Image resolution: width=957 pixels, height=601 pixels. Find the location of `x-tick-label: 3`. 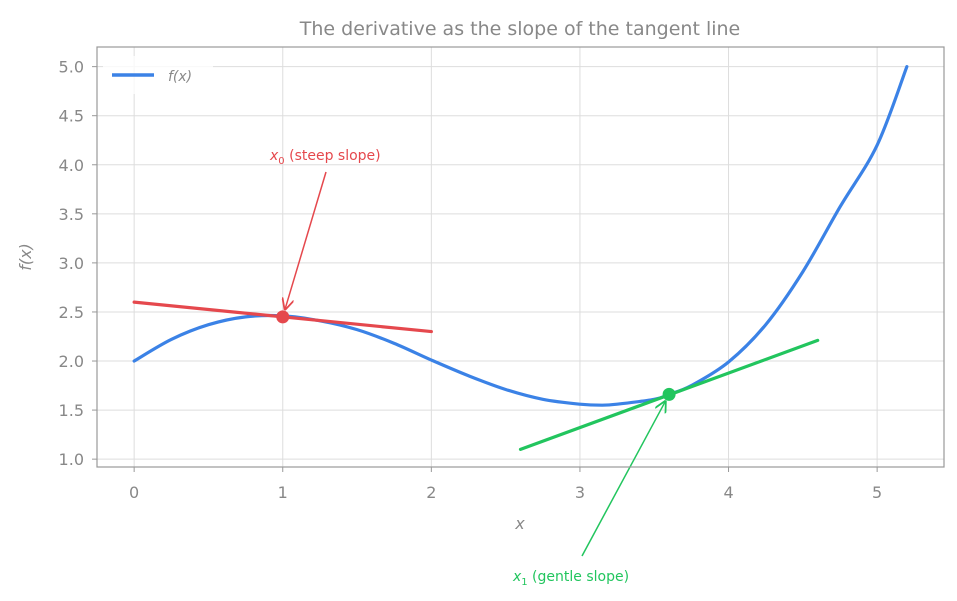

x-tick-label: 3 is located at coordinates (580, 492).